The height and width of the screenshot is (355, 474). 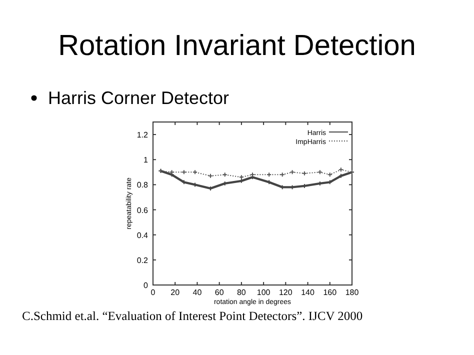 I want to click on chart-title: Rotation Invariant Detection, so click(x=237, y=46).